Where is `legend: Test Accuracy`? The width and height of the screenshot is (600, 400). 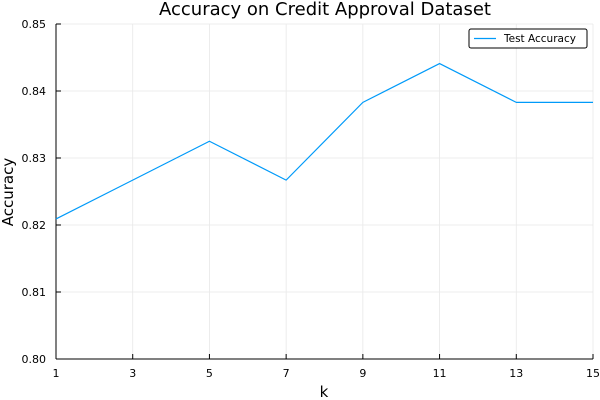 legend: Test Accuracy is located at coordinates (528, 38).